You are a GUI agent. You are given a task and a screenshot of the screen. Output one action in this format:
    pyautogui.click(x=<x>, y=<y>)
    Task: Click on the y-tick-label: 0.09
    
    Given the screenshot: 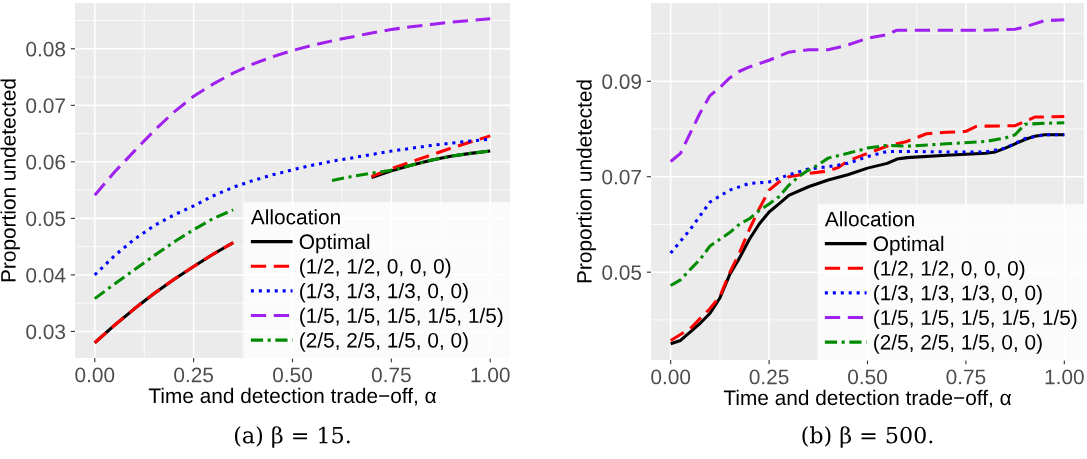 What is the action you would take?
    pyautogui.click(x=621, y=82)
    